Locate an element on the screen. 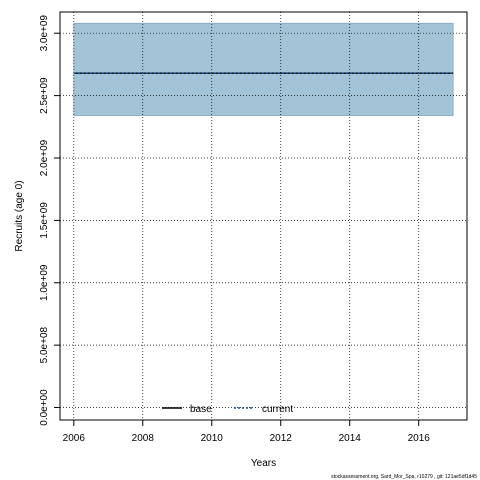 The width and height of the screenshot is (480, 480). legend-label-current: current is located at coordinates (277, 409).